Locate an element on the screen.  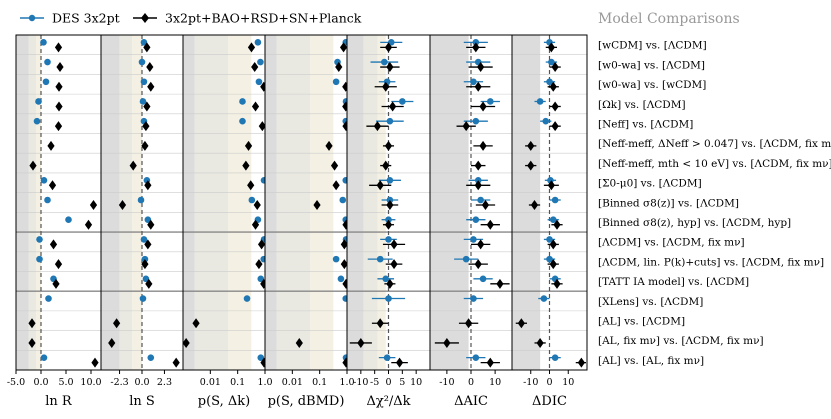
panel-pS_dbmd-tick-label: 0.01 is located at coordinates (292, 382).